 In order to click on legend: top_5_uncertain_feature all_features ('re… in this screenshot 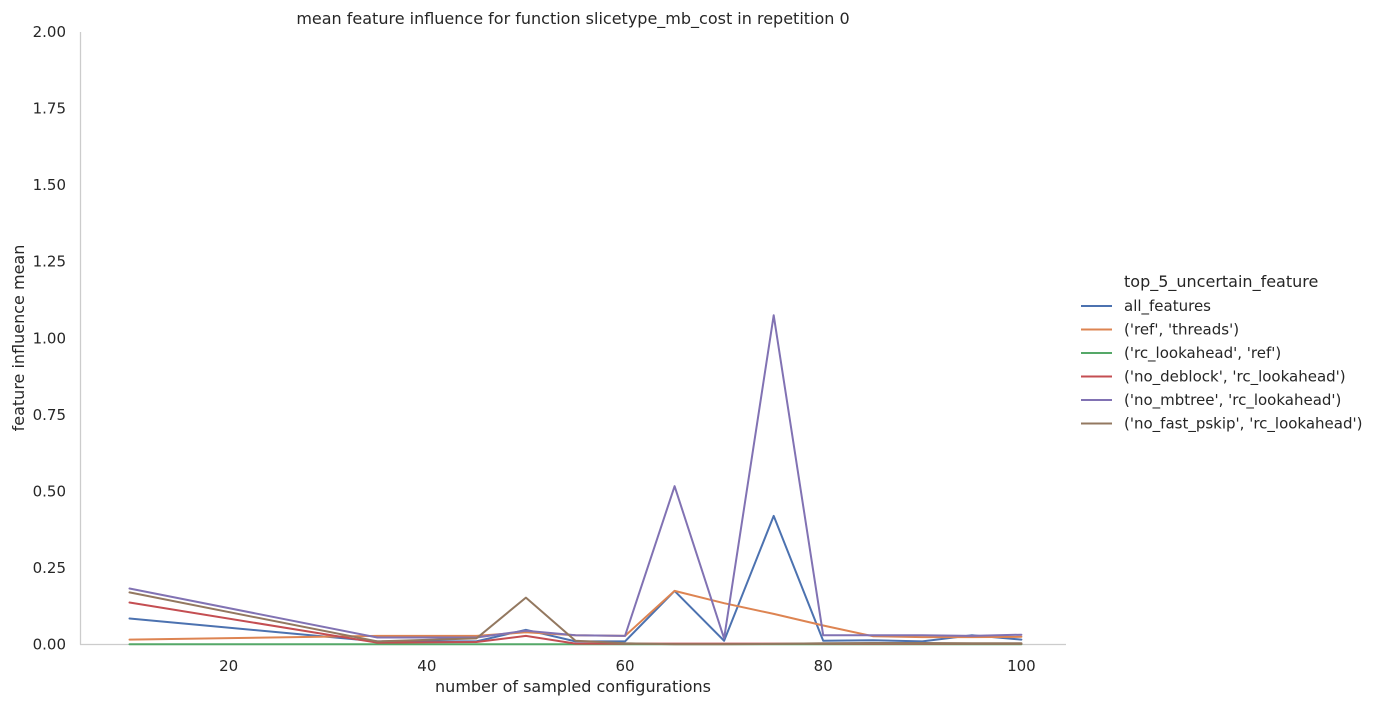, I will do `click(1221, 353)`.